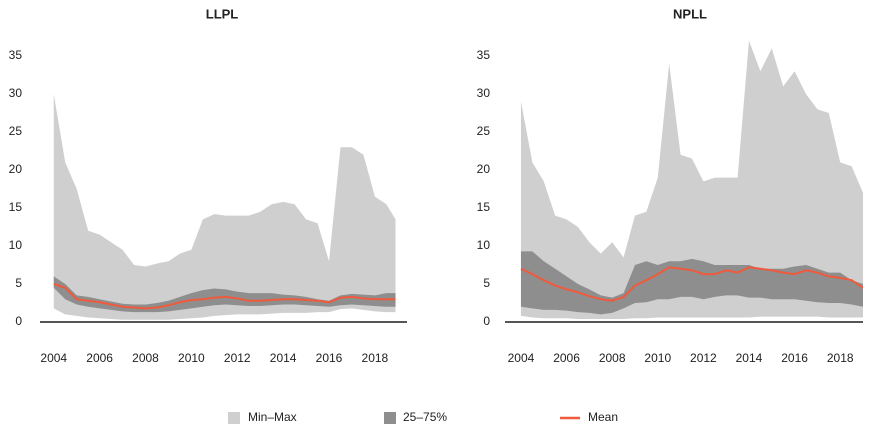 This screenshot has height=431, width=870. I want to click on legend: Min–Max 25–75% Mean, so click(423, 417).